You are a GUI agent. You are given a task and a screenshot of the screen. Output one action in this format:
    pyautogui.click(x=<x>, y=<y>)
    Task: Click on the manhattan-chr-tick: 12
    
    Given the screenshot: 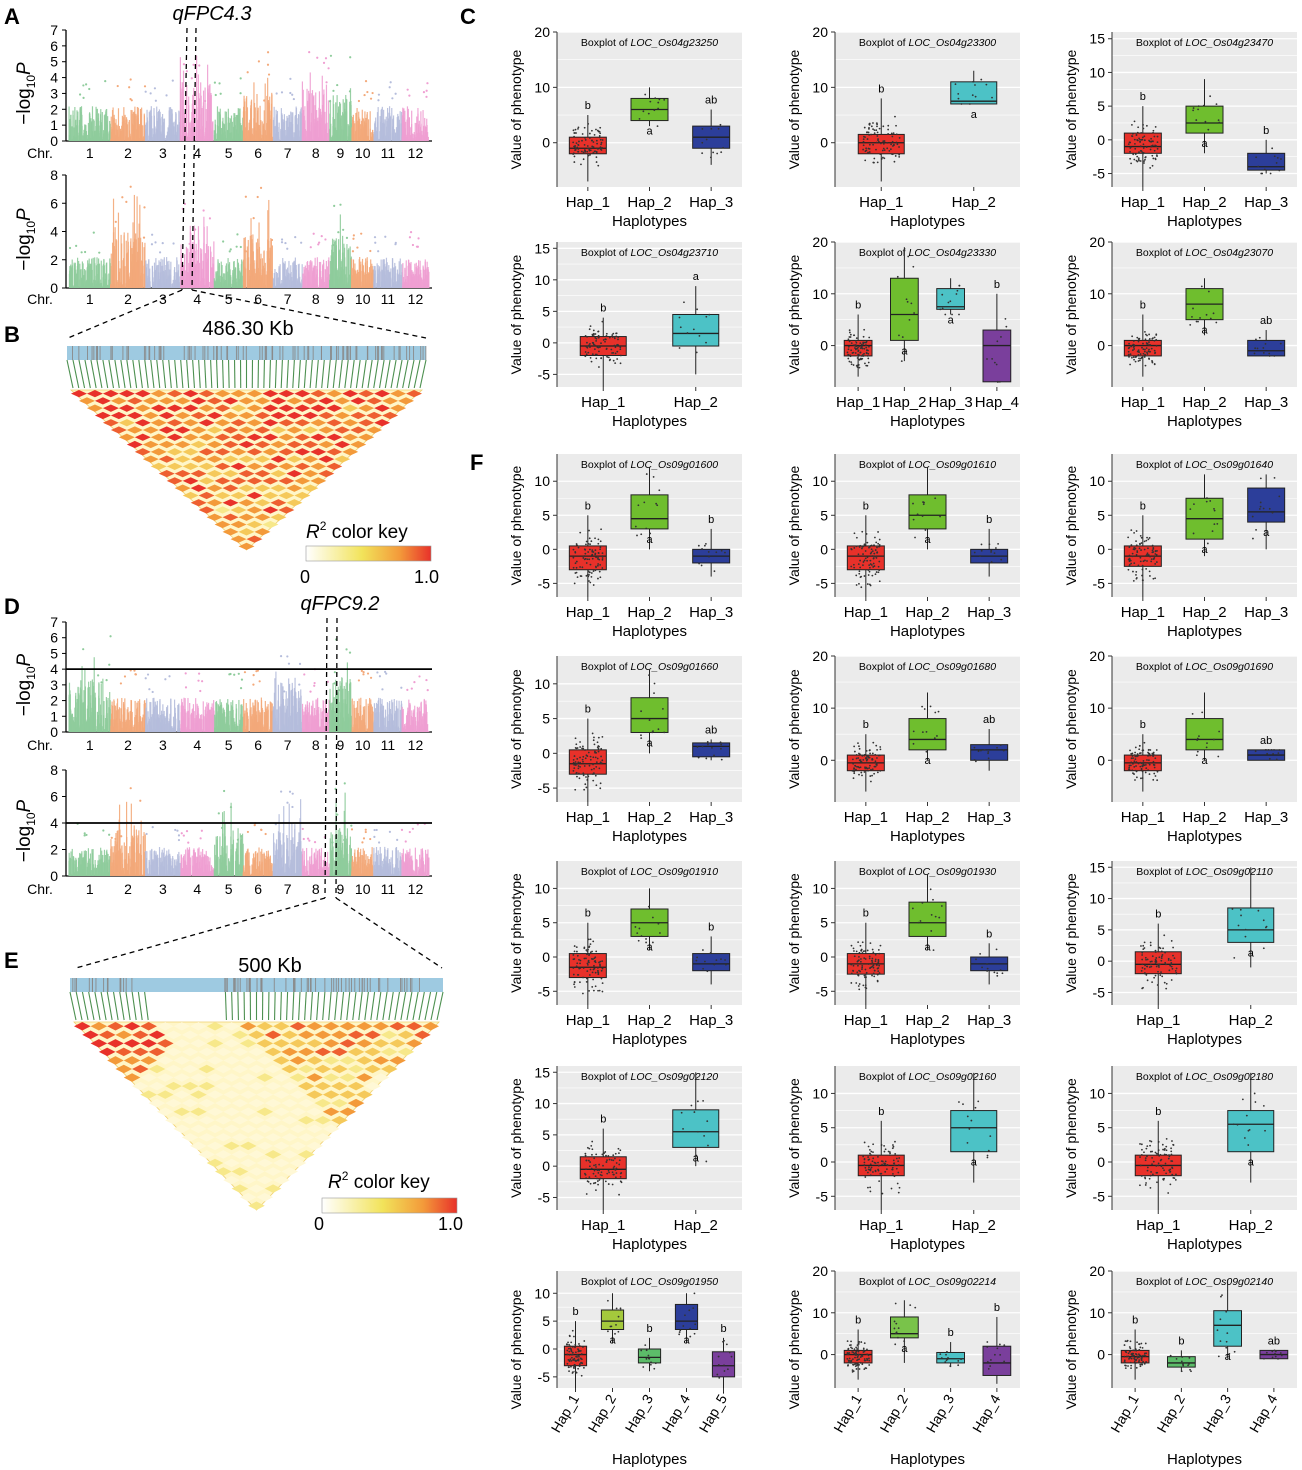 What is the action you would take?
    pyautogui.click(x=416, y=299)
    